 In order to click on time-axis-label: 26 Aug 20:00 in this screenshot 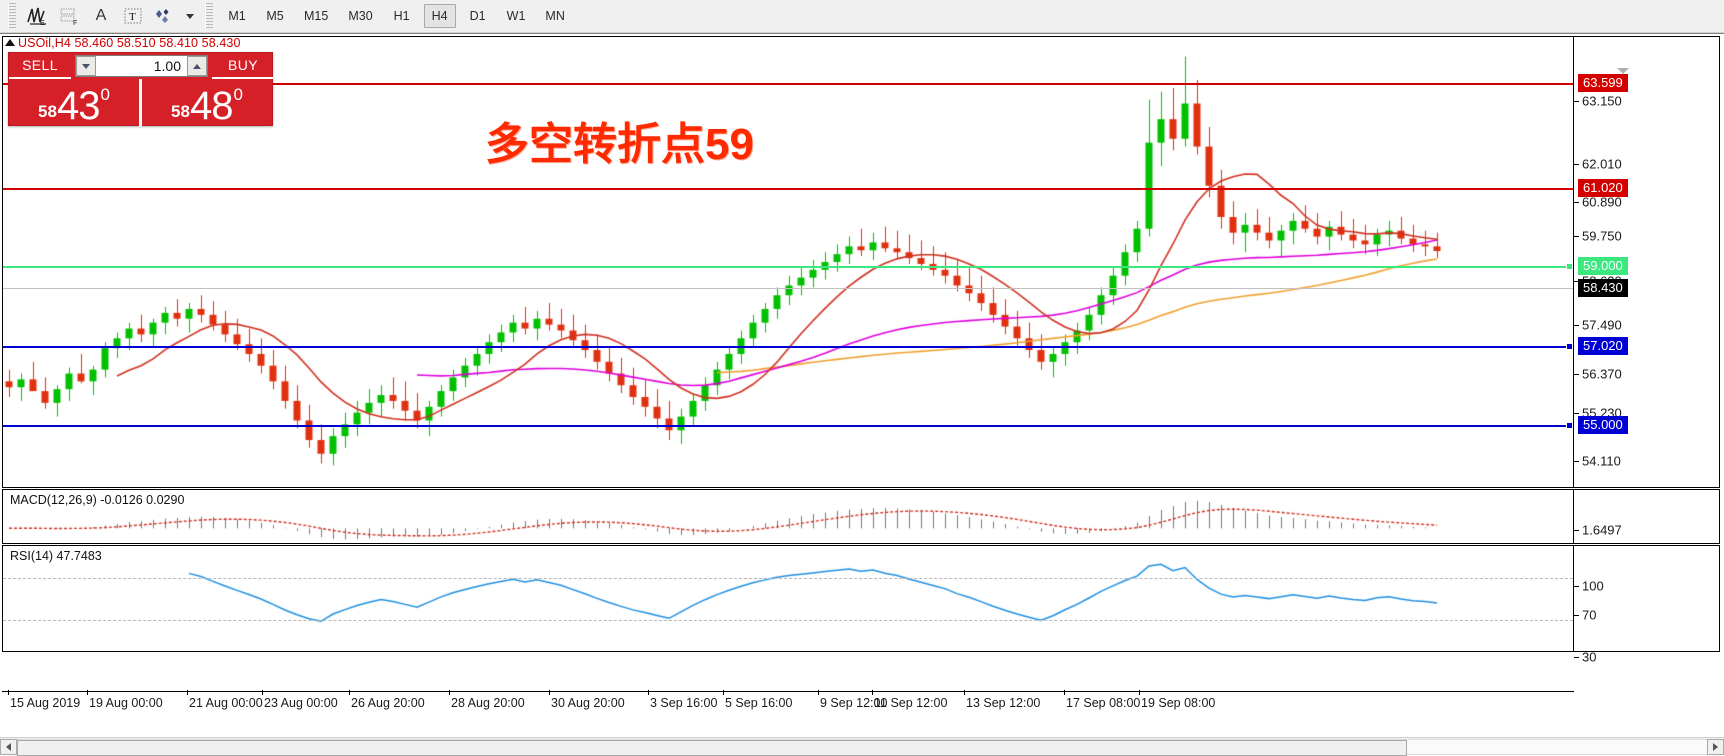, I will do `click(388, 703)`.